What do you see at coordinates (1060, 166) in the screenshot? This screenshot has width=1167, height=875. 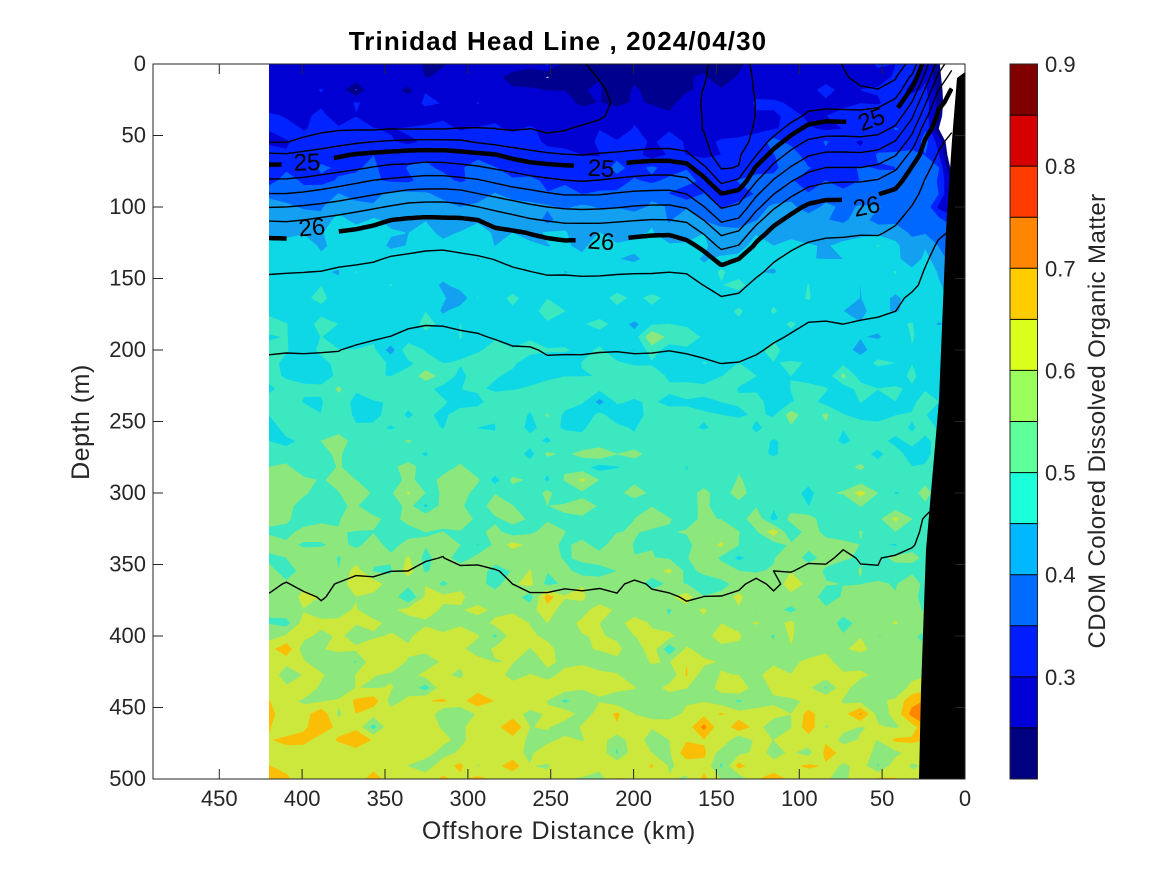 I see `svg-text: 0.8` at bounding box center [1060, 166].